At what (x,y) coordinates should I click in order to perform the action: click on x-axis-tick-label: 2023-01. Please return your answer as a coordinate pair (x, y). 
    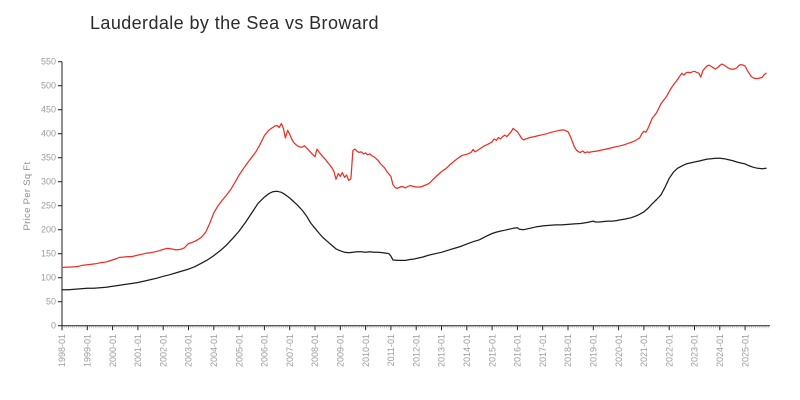
    Looking at the image, I should click on (695, 350).